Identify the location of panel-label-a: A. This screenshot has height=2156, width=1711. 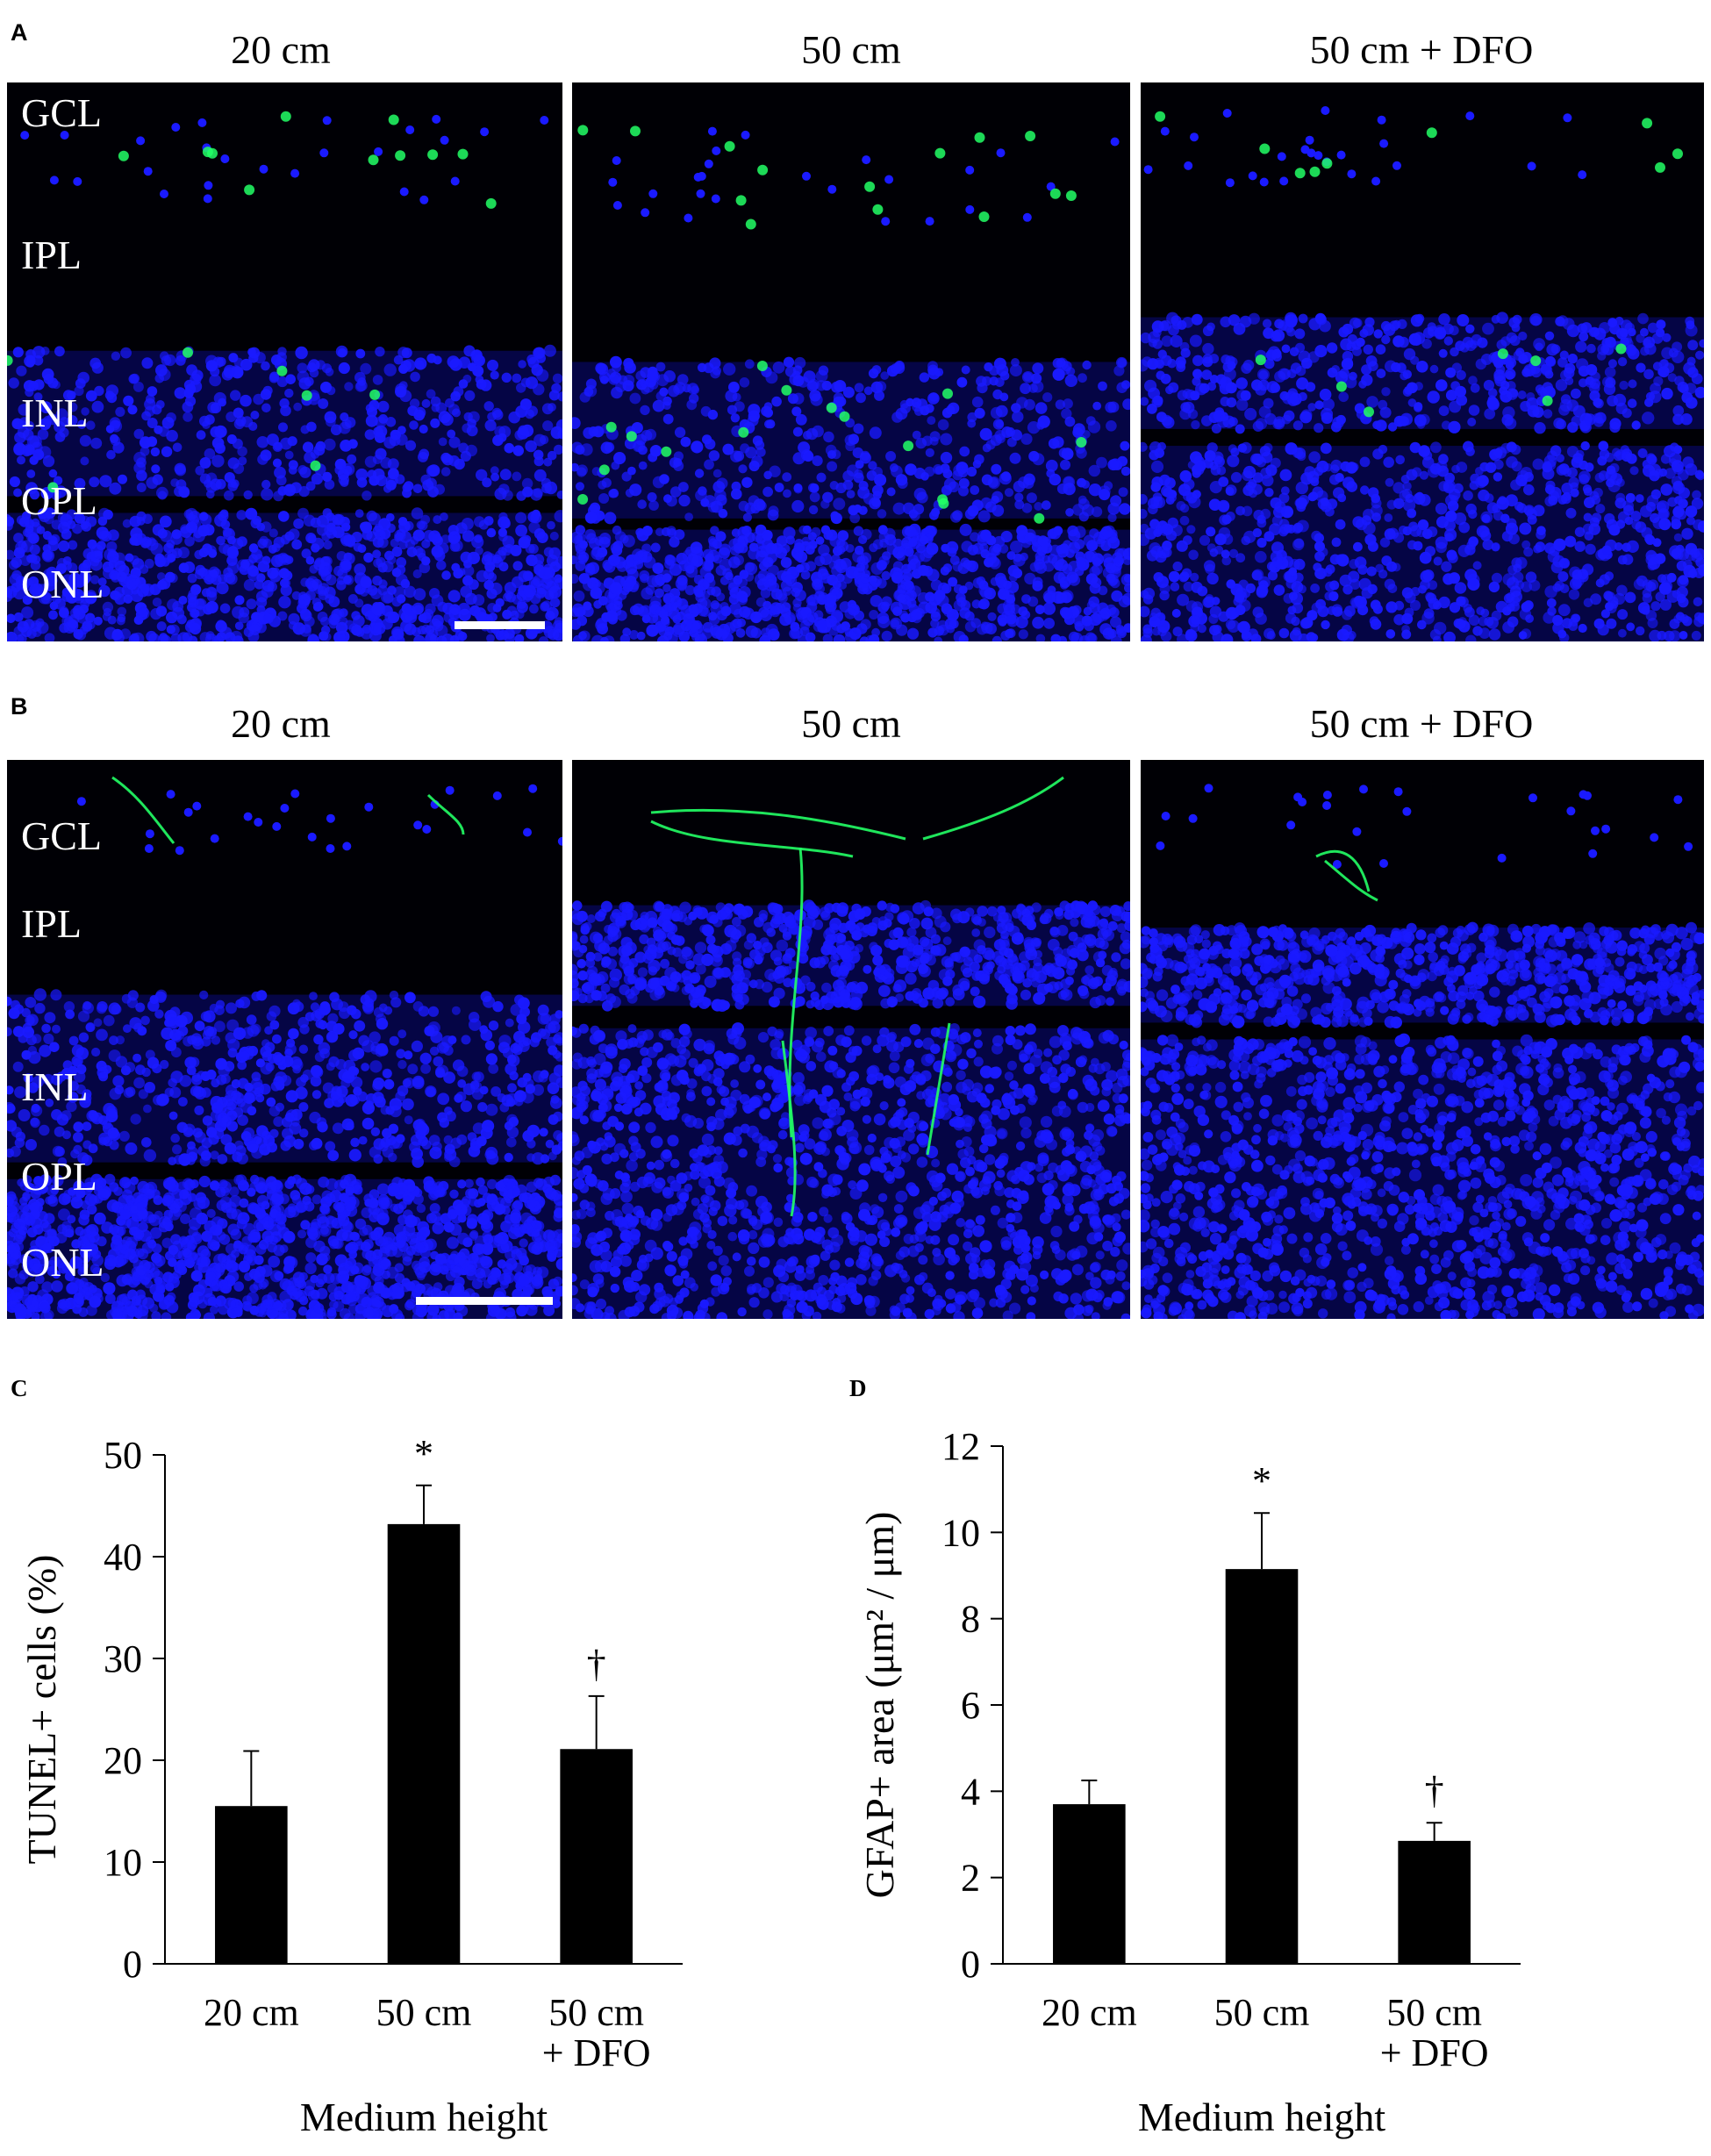
(20, 32).